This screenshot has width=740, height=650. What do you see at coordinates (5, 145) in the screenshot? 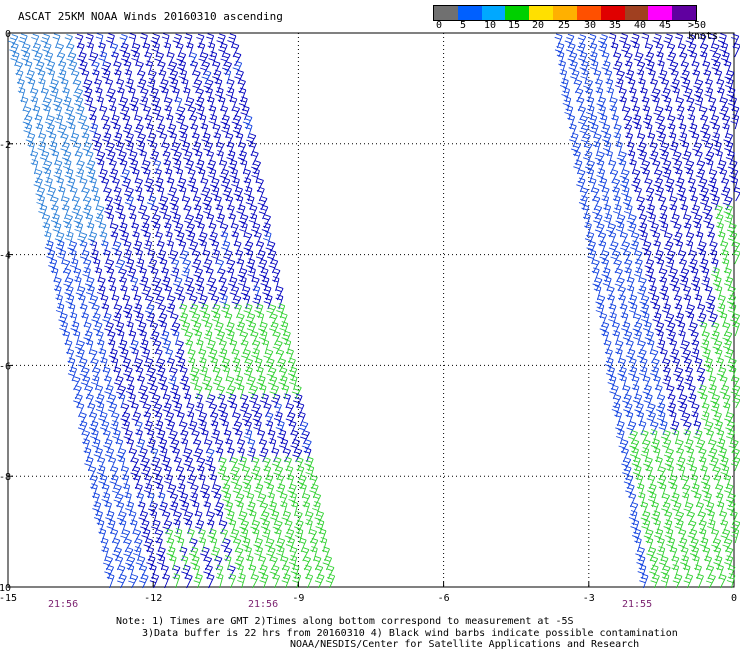
I see `lat-tick-label: -2` at bounding box center [5, 145].